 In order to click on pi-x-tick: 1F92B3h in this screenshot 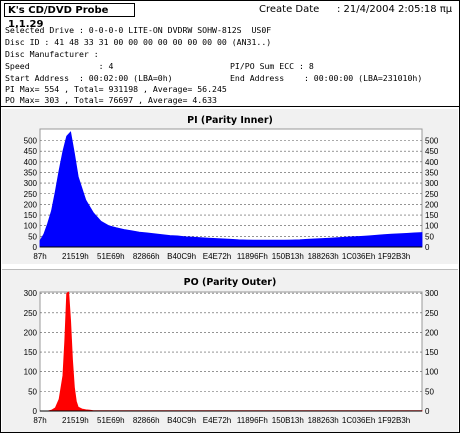, I will do `click(394, 256)`.